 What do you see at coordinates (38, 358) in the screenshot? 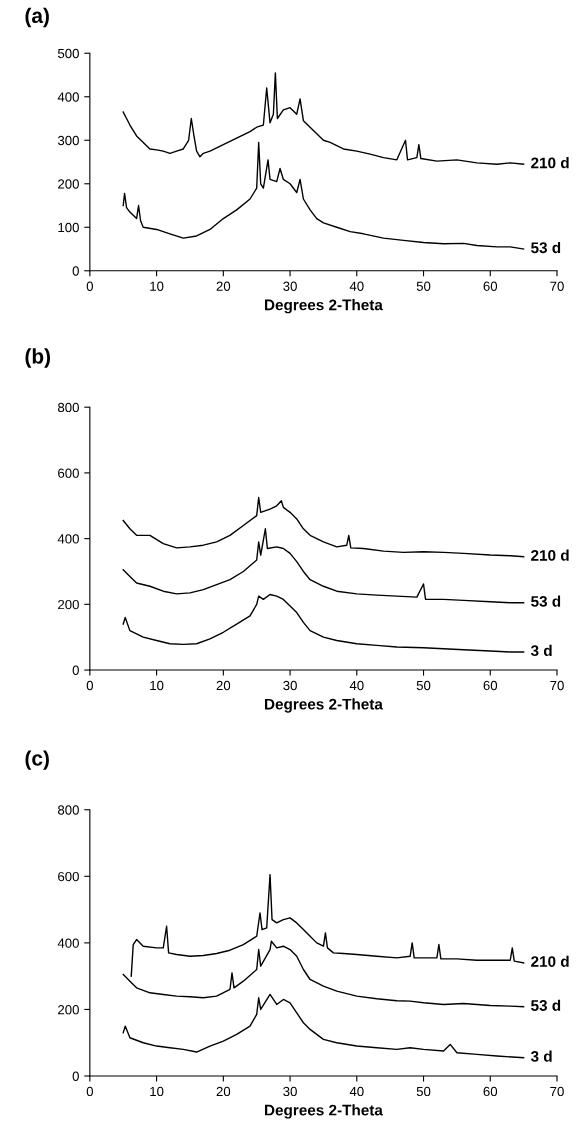
I see `chart-title: (b)` at bounding box center [38, 358].